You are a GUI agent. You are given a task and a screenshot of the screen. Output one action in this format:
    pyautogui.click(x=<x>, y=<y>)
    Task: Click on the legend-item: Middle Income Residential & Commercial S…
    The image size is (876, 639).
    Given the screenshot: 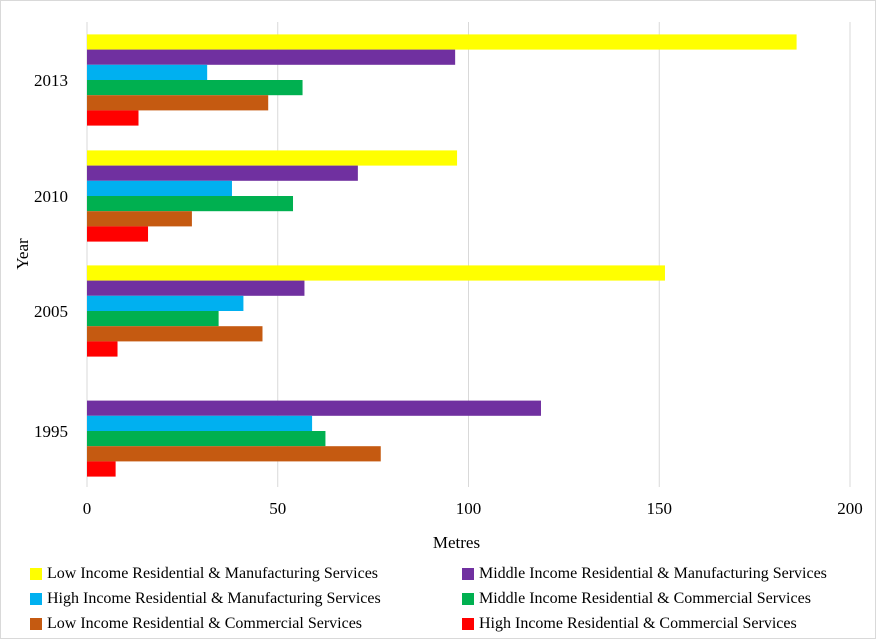 What is the action you would take?
    pyautogui.click(x=636, y=599)
    